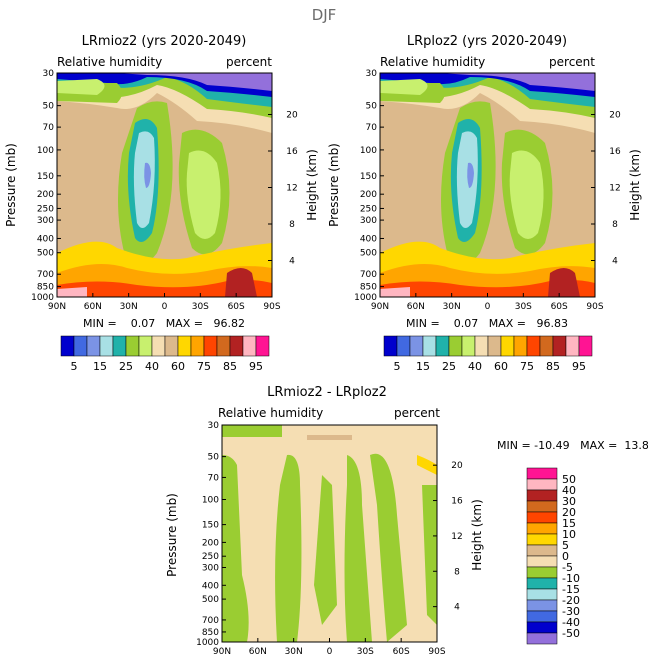  Describe the element at coordinates (368, 288) in the screenshot. I see `panel-b-ytick-label: 850` at that location.